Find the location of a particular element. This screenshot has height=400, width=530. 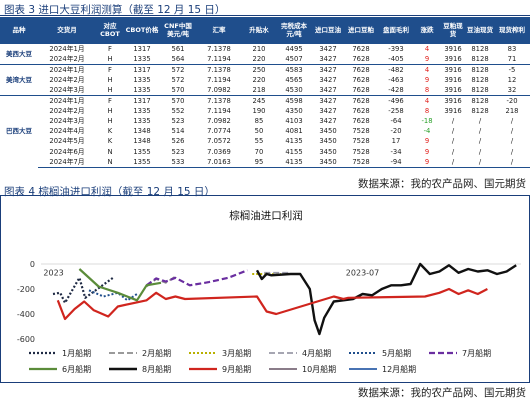

table-cell: 572 is located at coordinates (178, 79).